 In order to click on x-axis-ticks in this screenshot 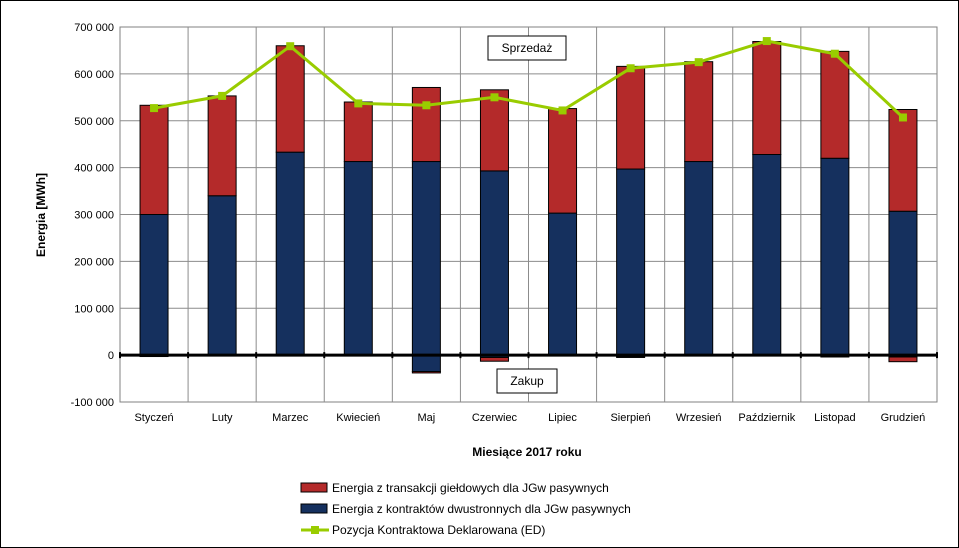, I will do `click(528, 355)`.